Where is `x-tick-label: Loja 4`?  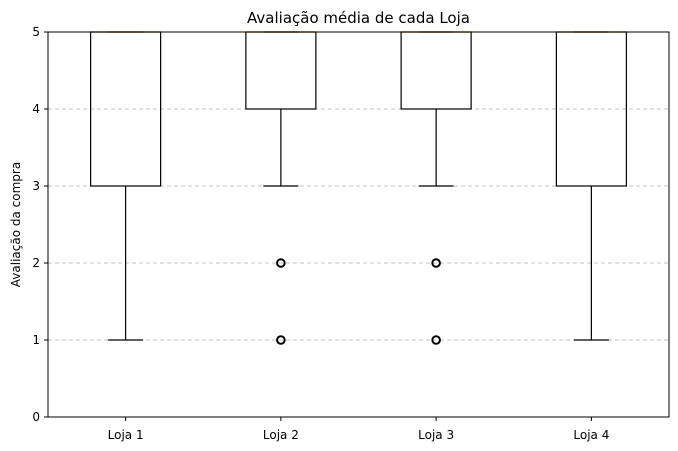
x-tick-label: Loja 4 is located at coordinates (591, 435).